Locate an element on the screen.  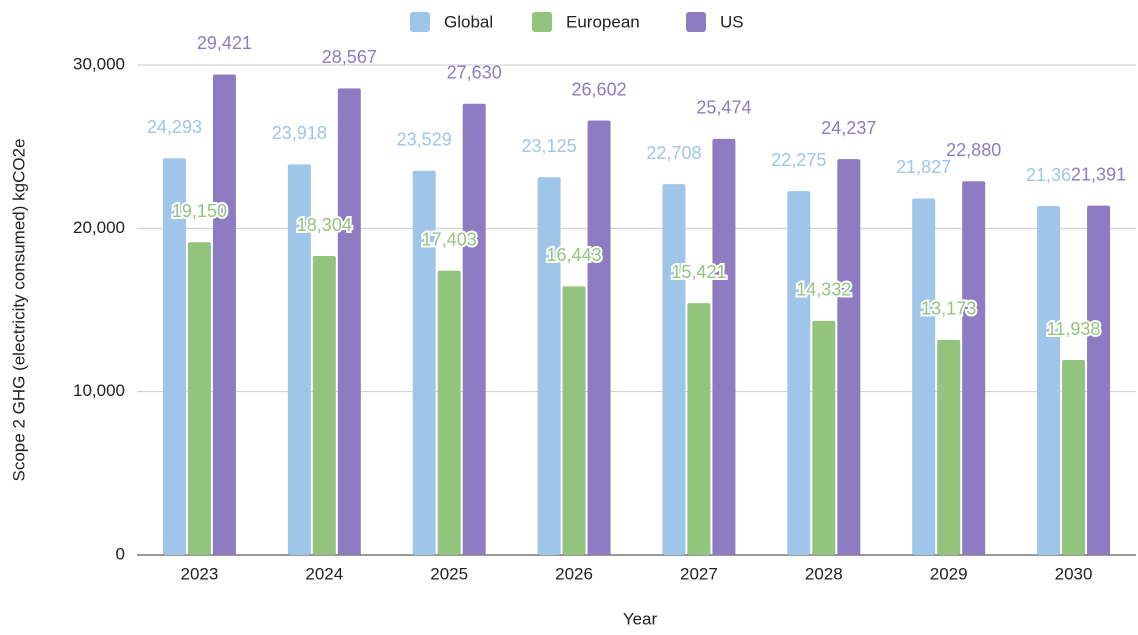
data-label: 29,421 is located at coordinates (224, 43).